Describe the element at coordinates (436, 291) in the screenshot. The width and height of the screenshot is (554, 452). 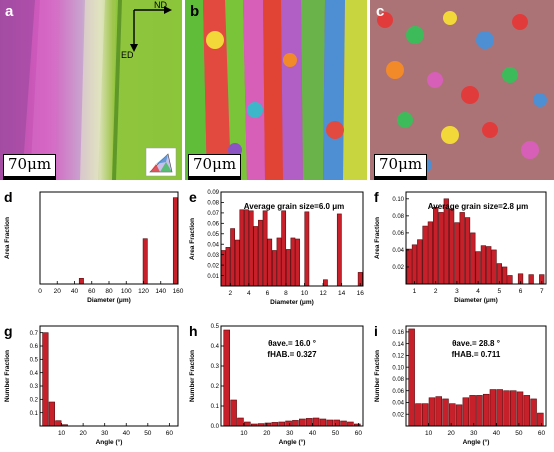
I see `x-tick-label: 2` at that location.